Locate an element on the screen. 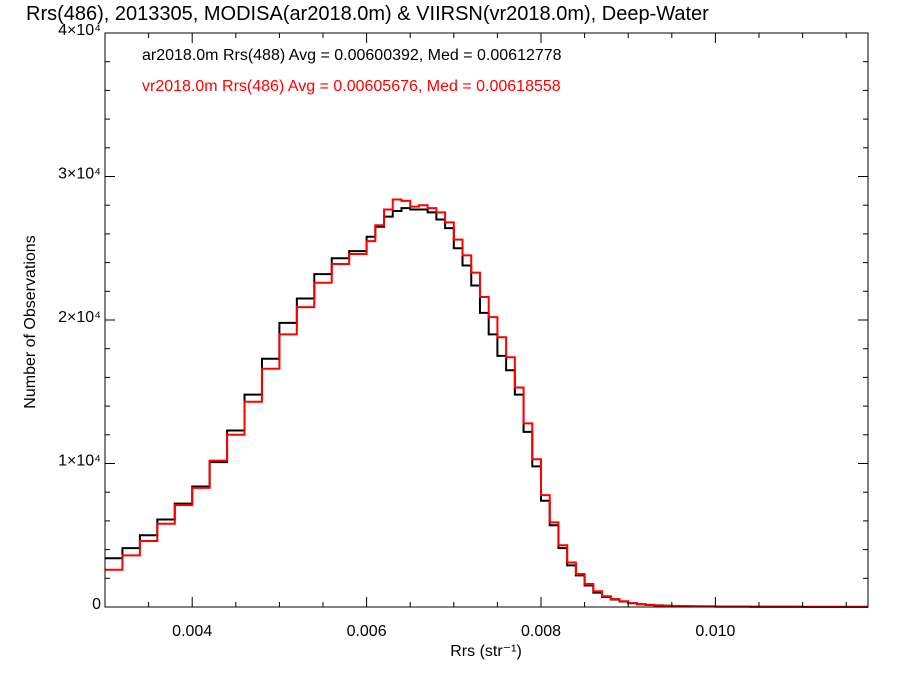 Image resolution: width=900 pixels, height=675 pixels. y-tick-label: 2×10⁴ is located at coordinates (79, 317).